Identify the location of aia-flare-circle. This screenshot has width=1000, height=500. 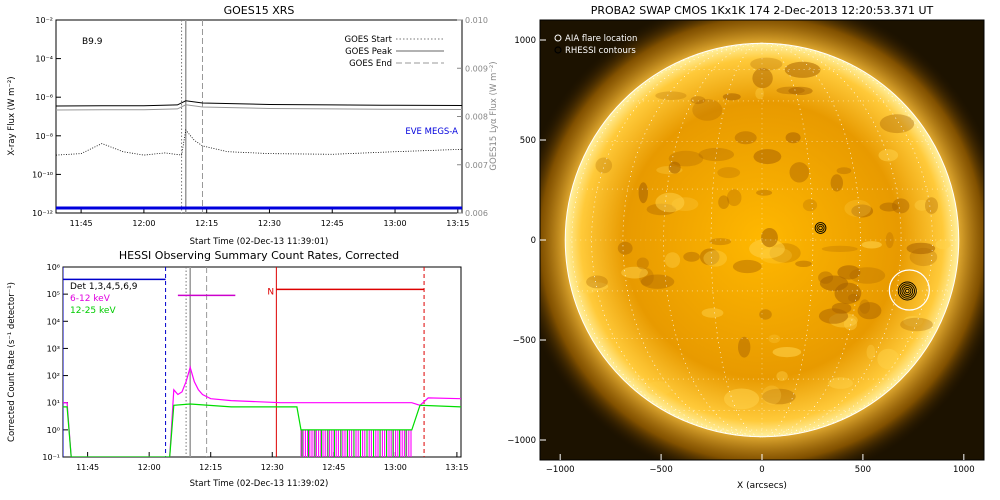
(909, 290).